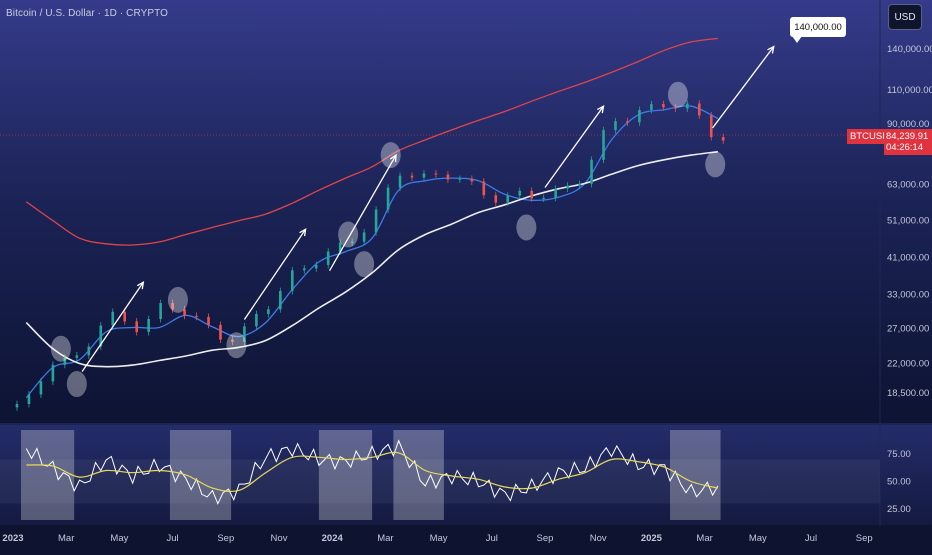 Image resolution: width=932 pixels, height=555 pixels. Describe the element at coordinates (899, 509) in the screenshot. I see `rsi-axis-label: 25.00` at that location.